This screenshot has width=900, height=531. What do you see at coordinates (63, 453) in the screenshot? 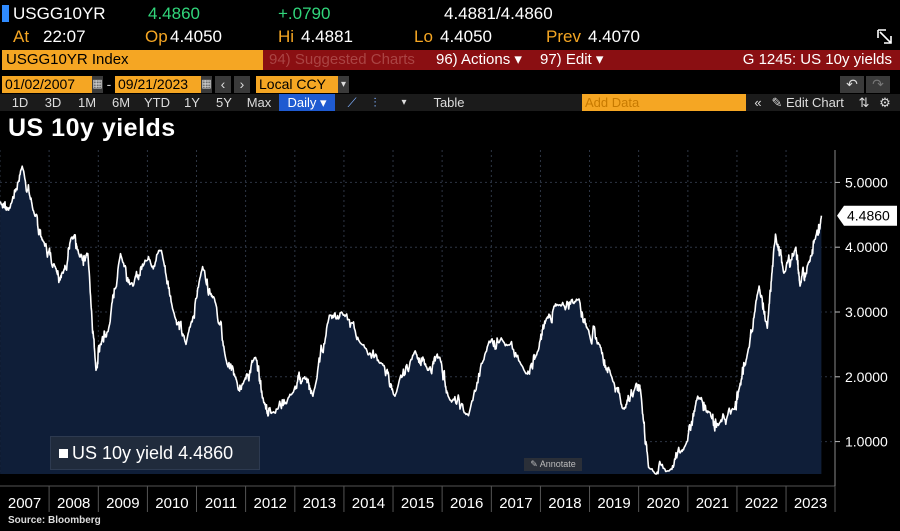
I see `legend-swatch` at bounding box center [63, 453].